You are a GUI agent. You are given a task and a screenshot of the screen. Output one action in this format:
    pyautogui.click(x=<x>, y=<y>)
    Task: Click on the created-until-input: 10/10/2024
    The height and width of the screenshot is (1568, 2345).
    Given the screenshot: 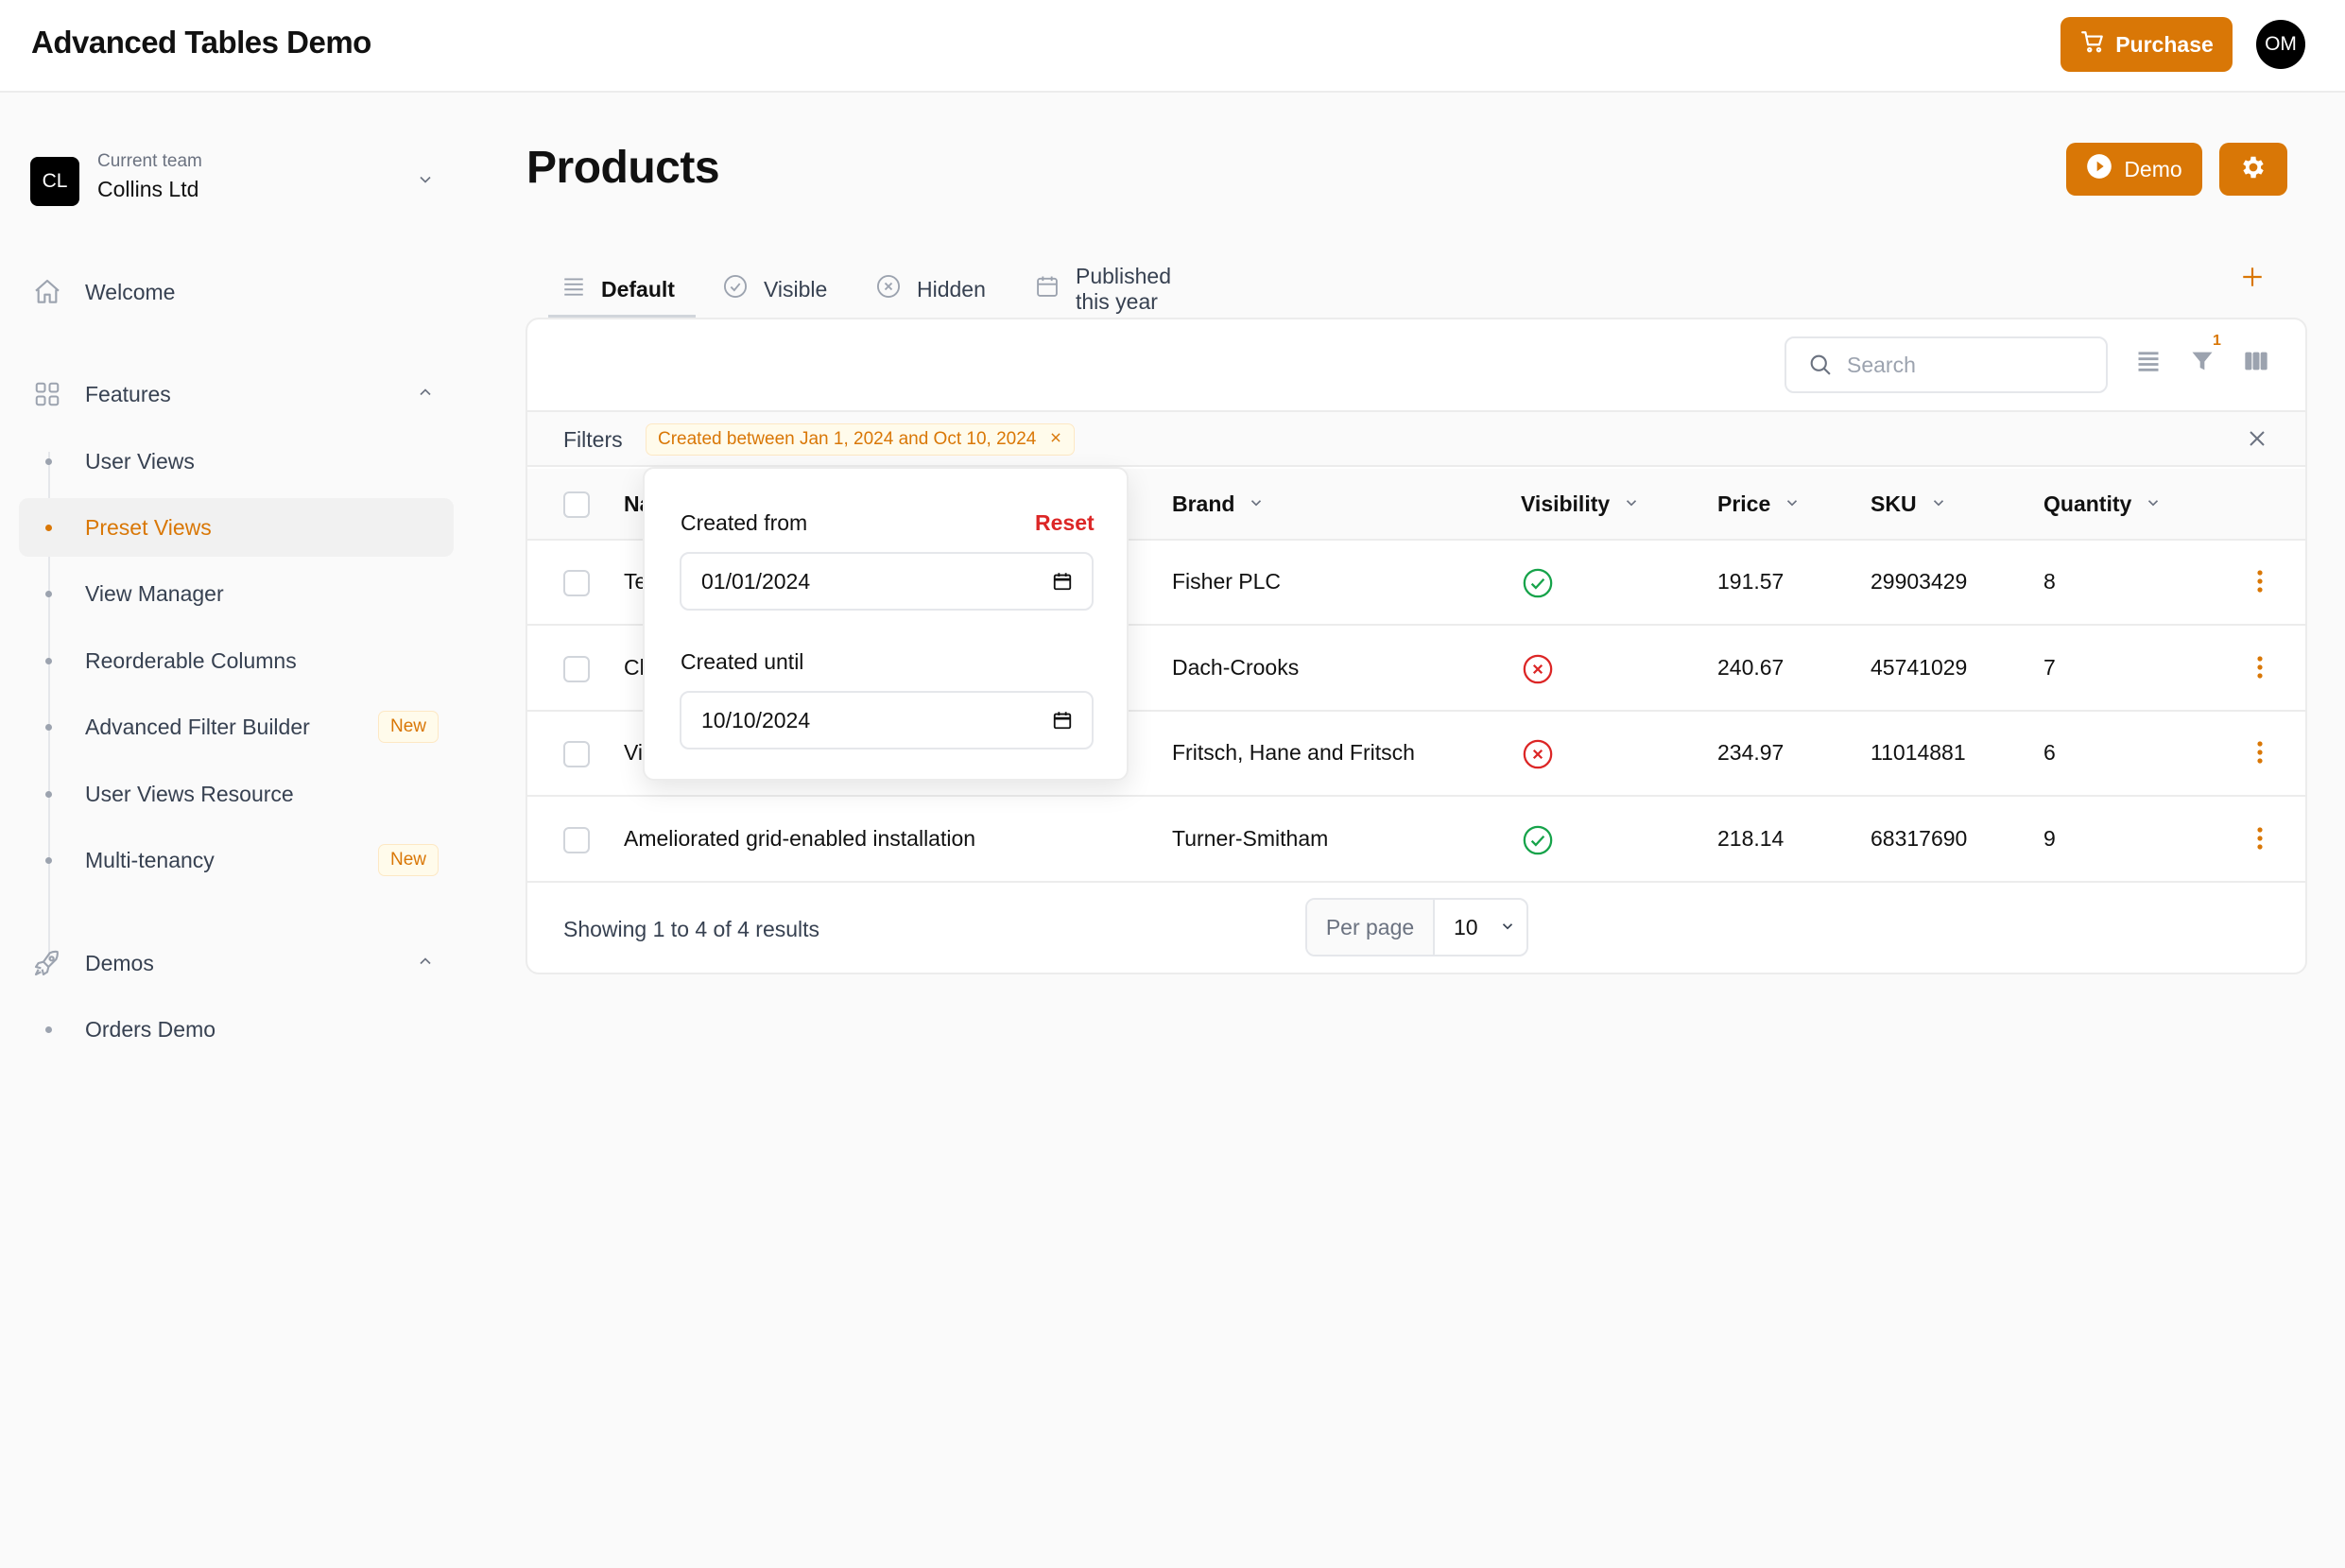 What is the action you would take?
    pyautogui.click(x=887, y=720)
    